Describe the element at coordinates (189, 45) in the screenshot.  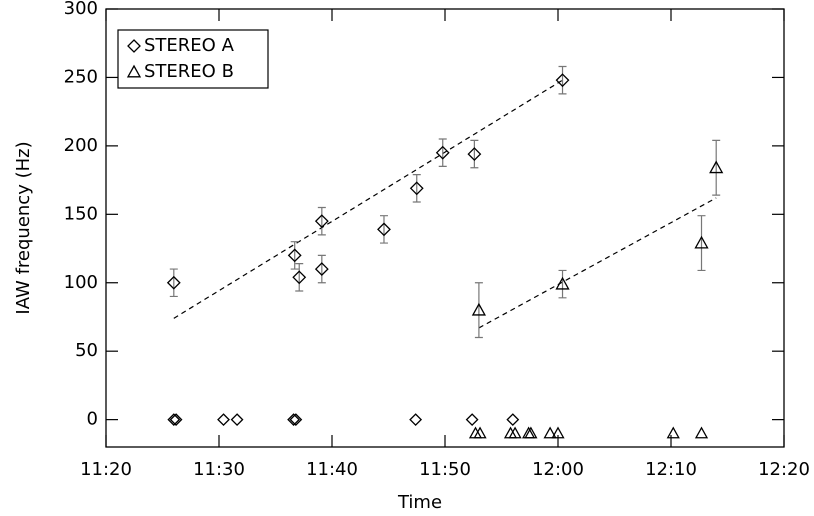
I see `legend-label: STEREO A` at that location.